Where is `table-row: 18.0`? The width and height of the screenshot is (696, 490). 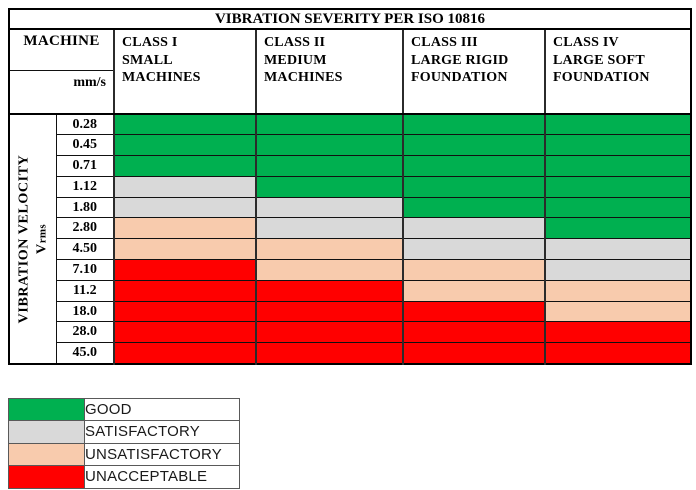
table-row: 18.0 is located at coordinates (350, 311).